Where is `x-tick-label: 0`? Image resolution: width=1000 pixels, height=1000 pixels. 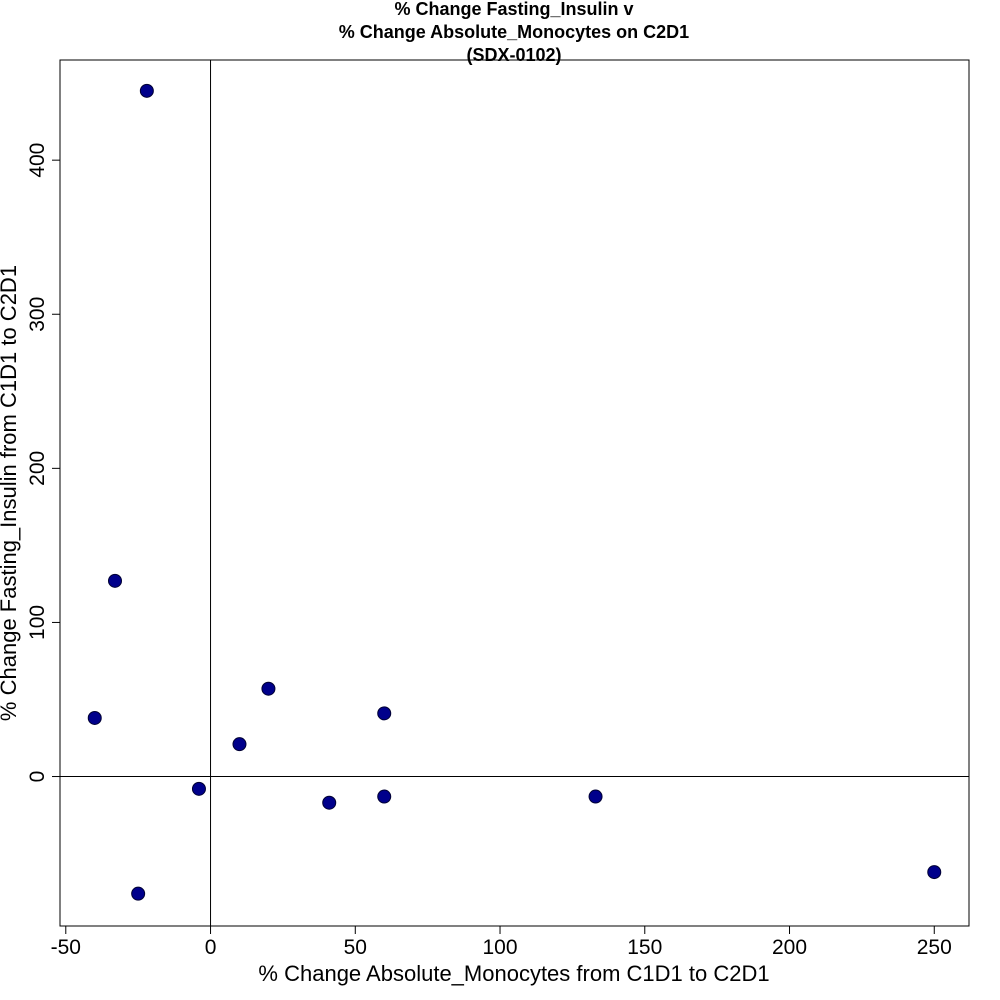 x-tick-label: 0 is located at coordinates (211, 947).